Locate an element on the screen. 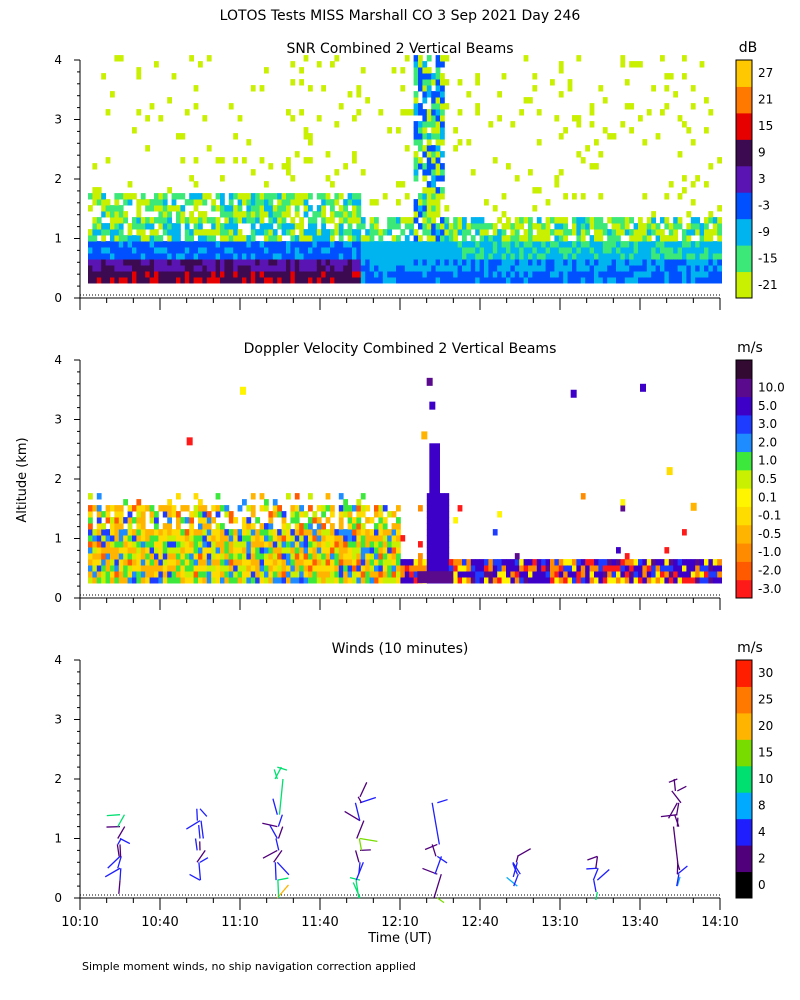  colorbar-swatch is located at coordinates (744, 885).